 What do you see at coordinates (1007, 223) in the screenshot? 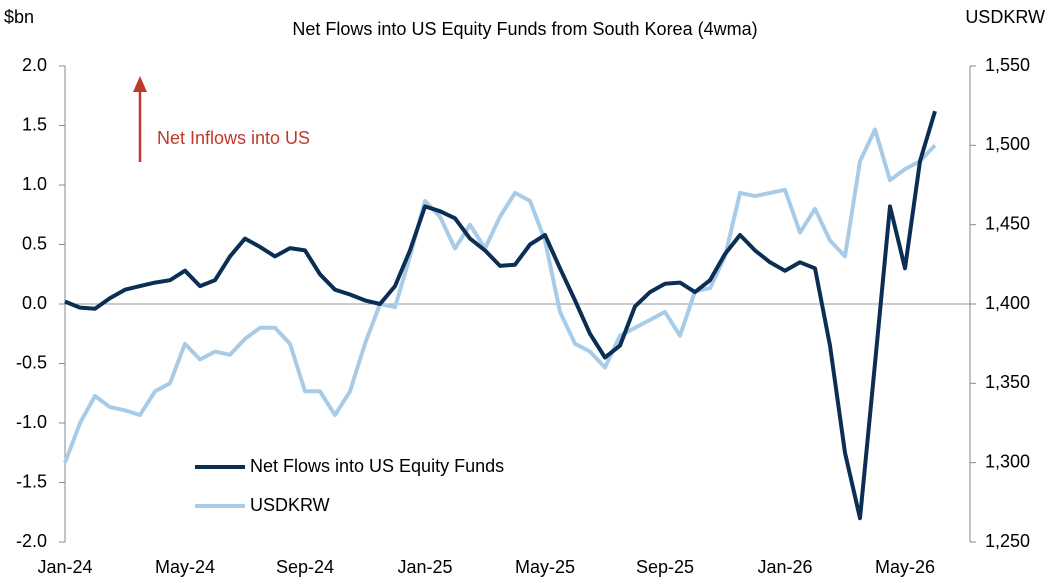
I see `y2-tick-label: 1,450` at bounding box center [1007, 223].